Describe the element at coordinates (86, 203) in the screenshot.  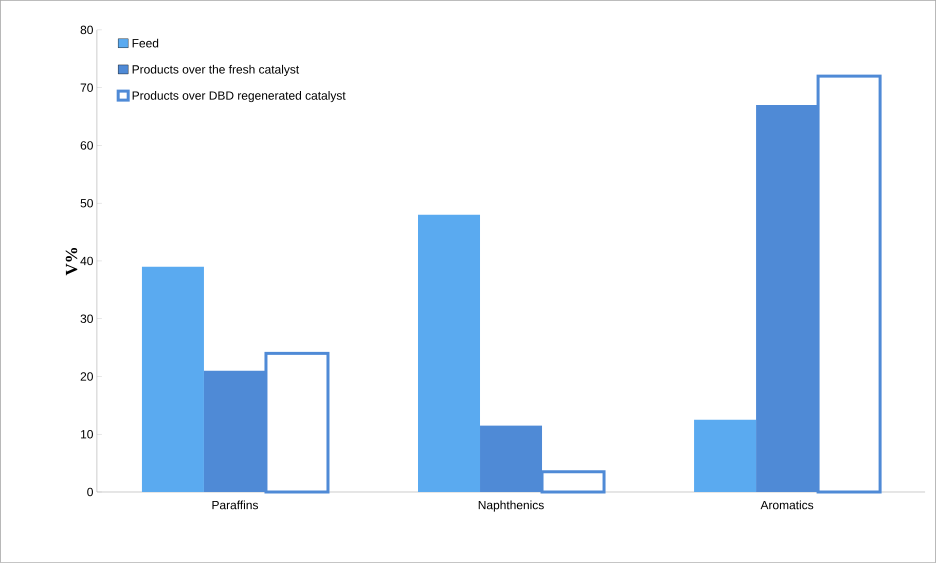
I see `y-tick-label: 50` at that location.